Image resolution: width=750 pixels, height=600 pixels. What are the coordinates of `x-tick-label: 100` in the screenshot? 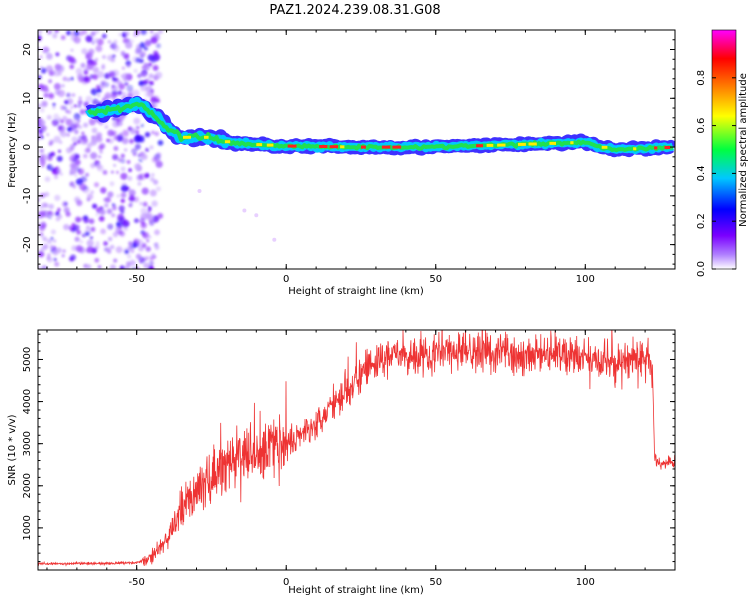 It's located at (585, 582).